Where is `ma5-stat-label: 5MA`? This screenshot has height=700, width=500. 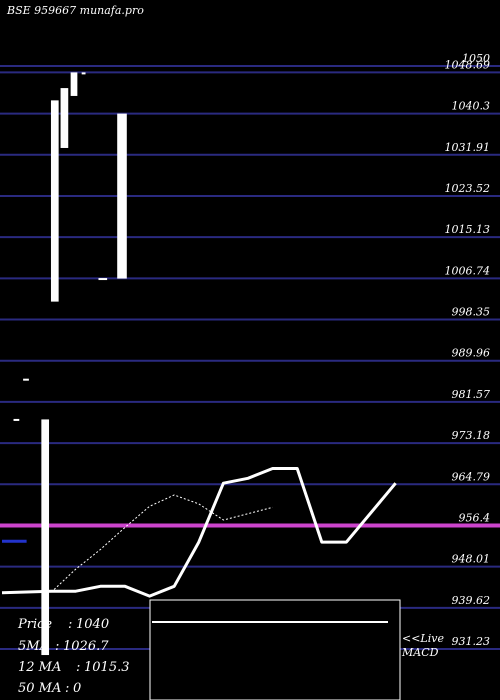
ma5-stat-label: 5MA is located at coordinates (33, 646).